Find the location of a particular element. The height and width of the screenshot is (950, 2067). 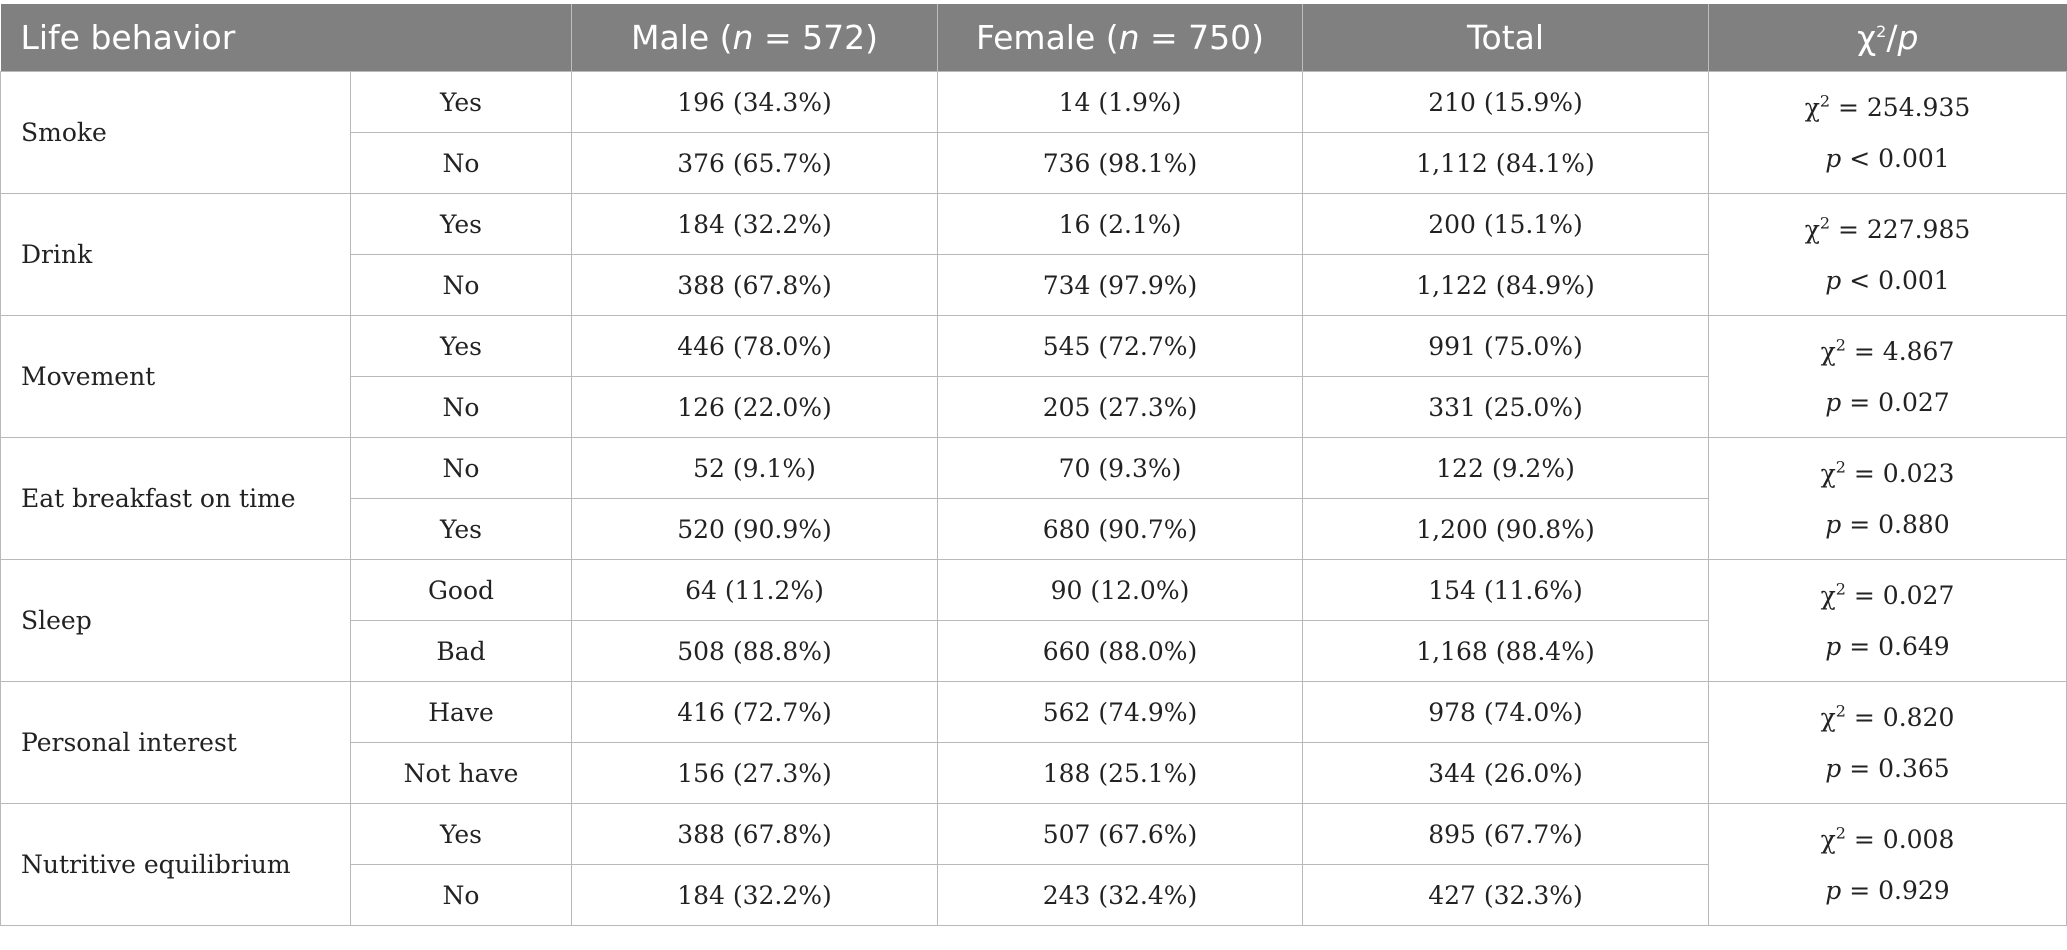

female-cell: 507 (67.6%) is located at coordinates (1120, 834).